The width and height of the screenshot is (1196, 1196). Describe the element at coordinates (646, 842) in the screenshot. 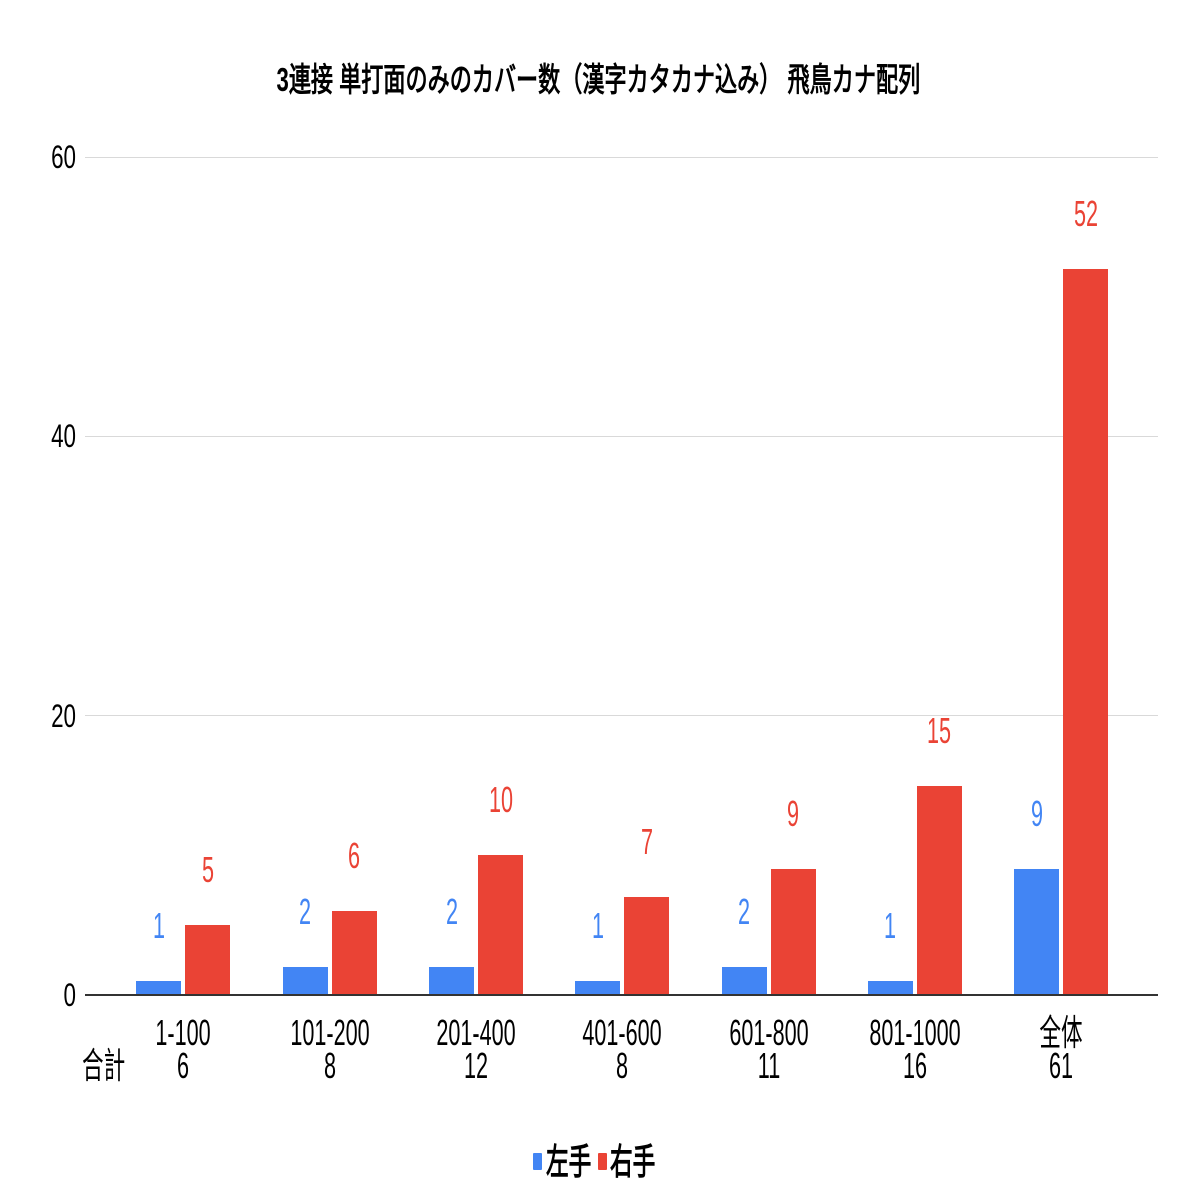

I see `data-label-right-hand: 7` at that location.